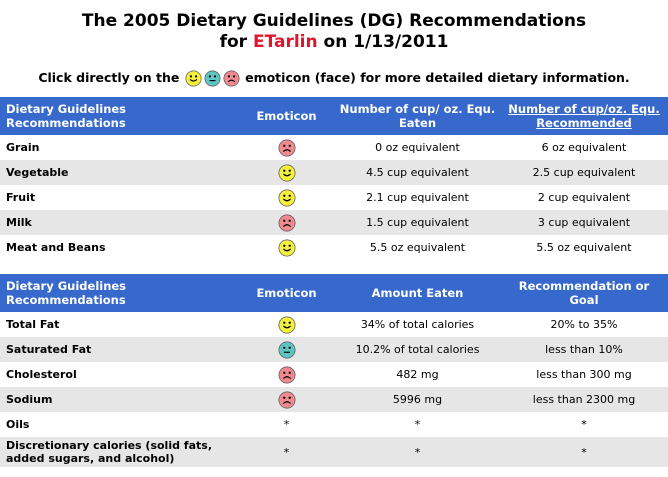  I want to click on row-recommended: 2 cup equivalent, so click(584, 197).